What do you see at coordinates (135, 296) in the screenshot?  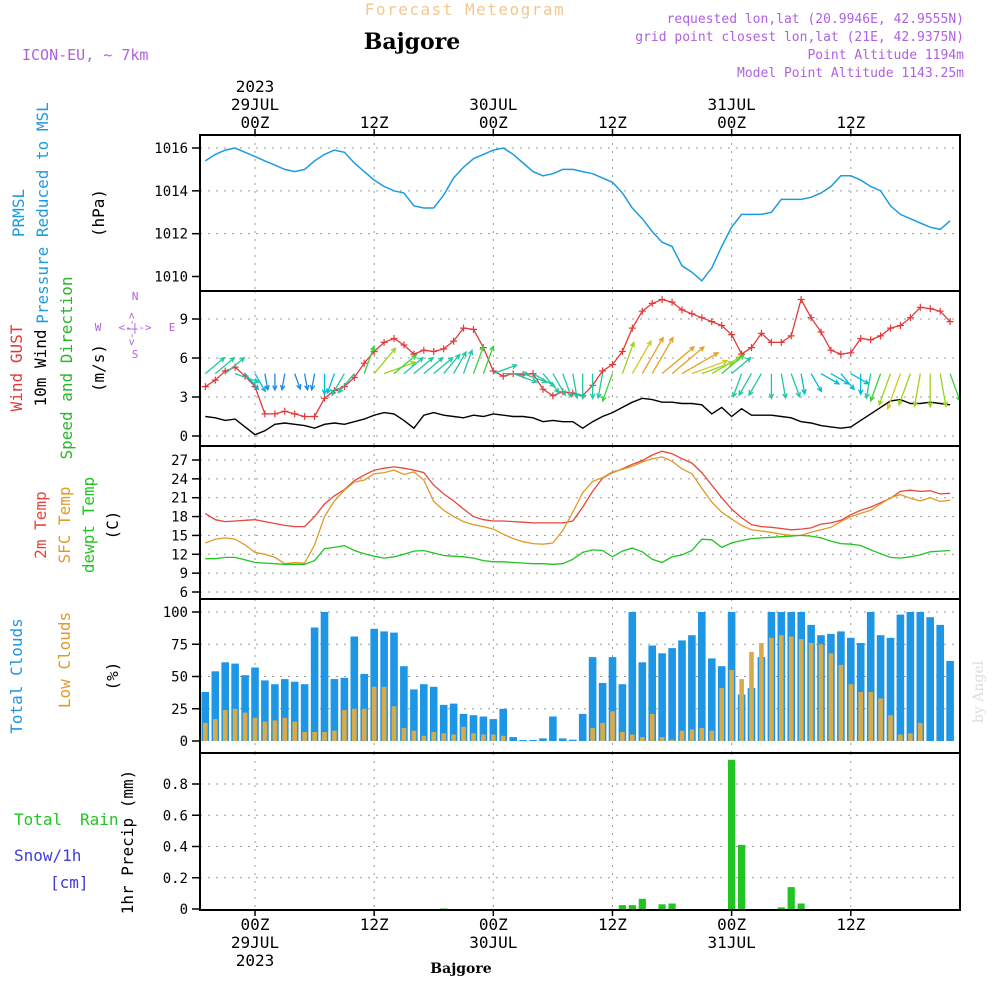 I see `compass-n: N` at bounding box center [135, 296].